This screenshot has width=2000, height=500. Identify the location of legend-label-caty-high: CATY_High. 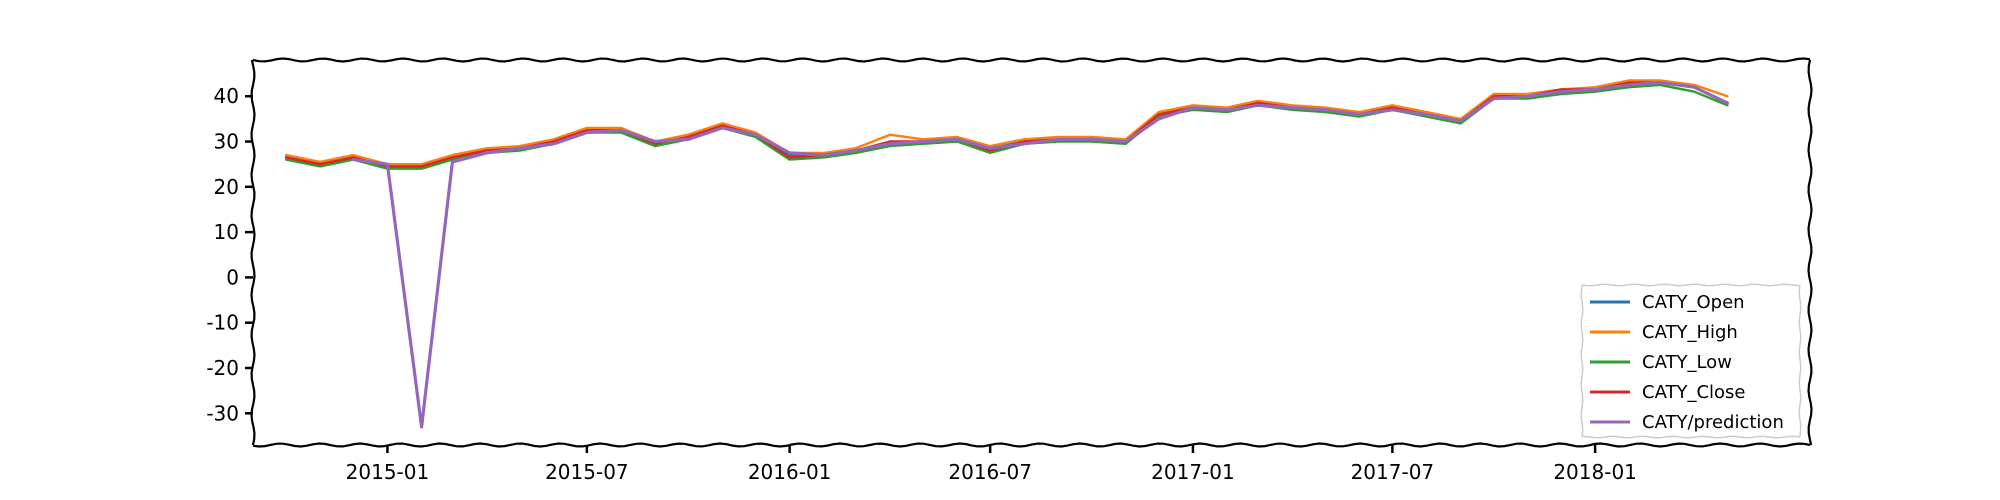
(1690, 332).